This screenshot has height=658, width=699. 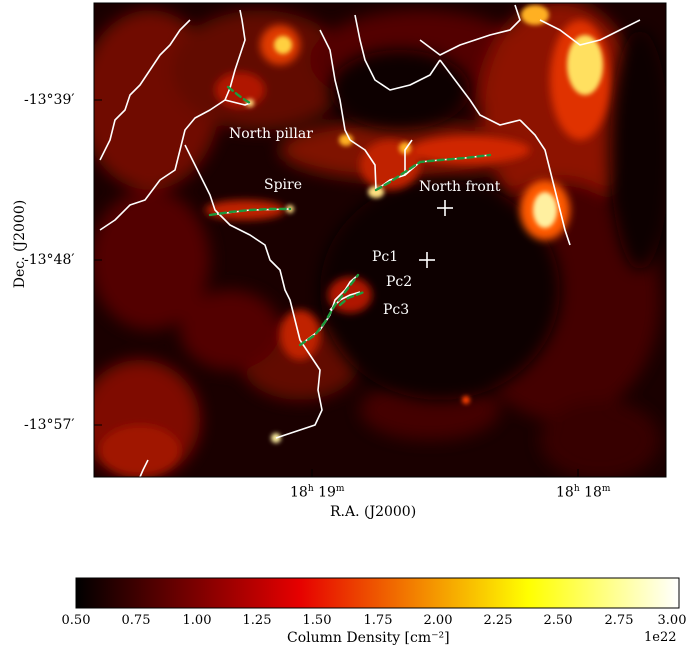 I want to click on colorbar-tick-label: 2.75, so click(x=619, y=620).